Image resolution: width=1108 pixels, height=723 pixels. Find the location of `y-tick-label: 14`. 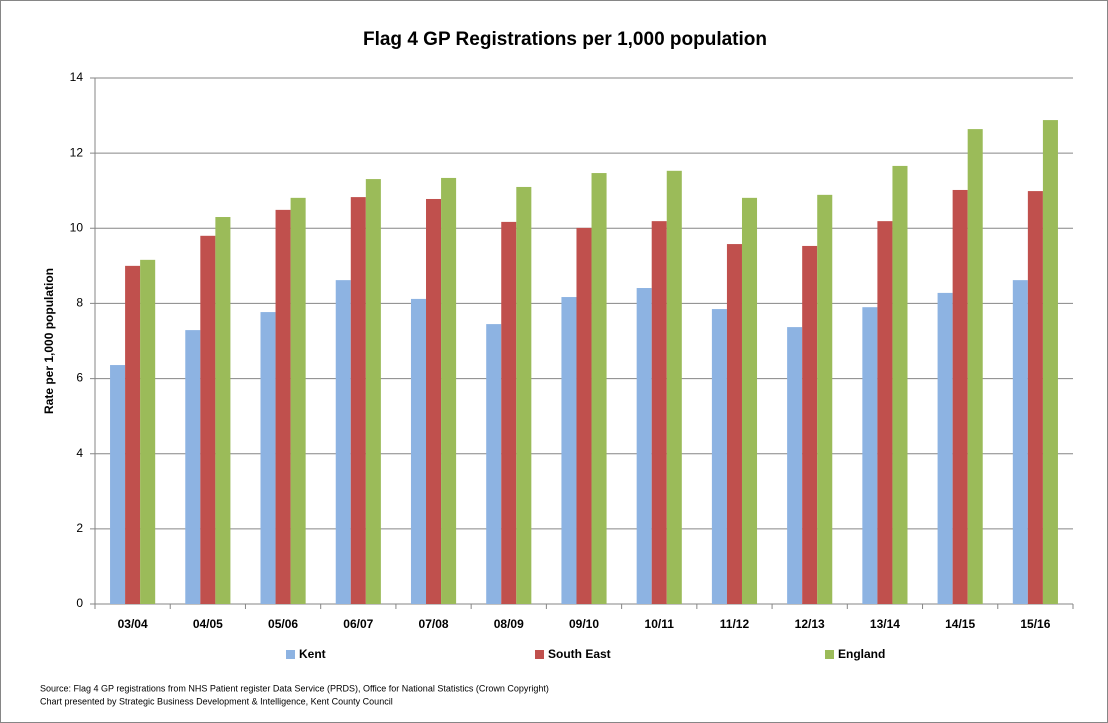

y-tick-label: 14 is located at coordinates (77, 77).